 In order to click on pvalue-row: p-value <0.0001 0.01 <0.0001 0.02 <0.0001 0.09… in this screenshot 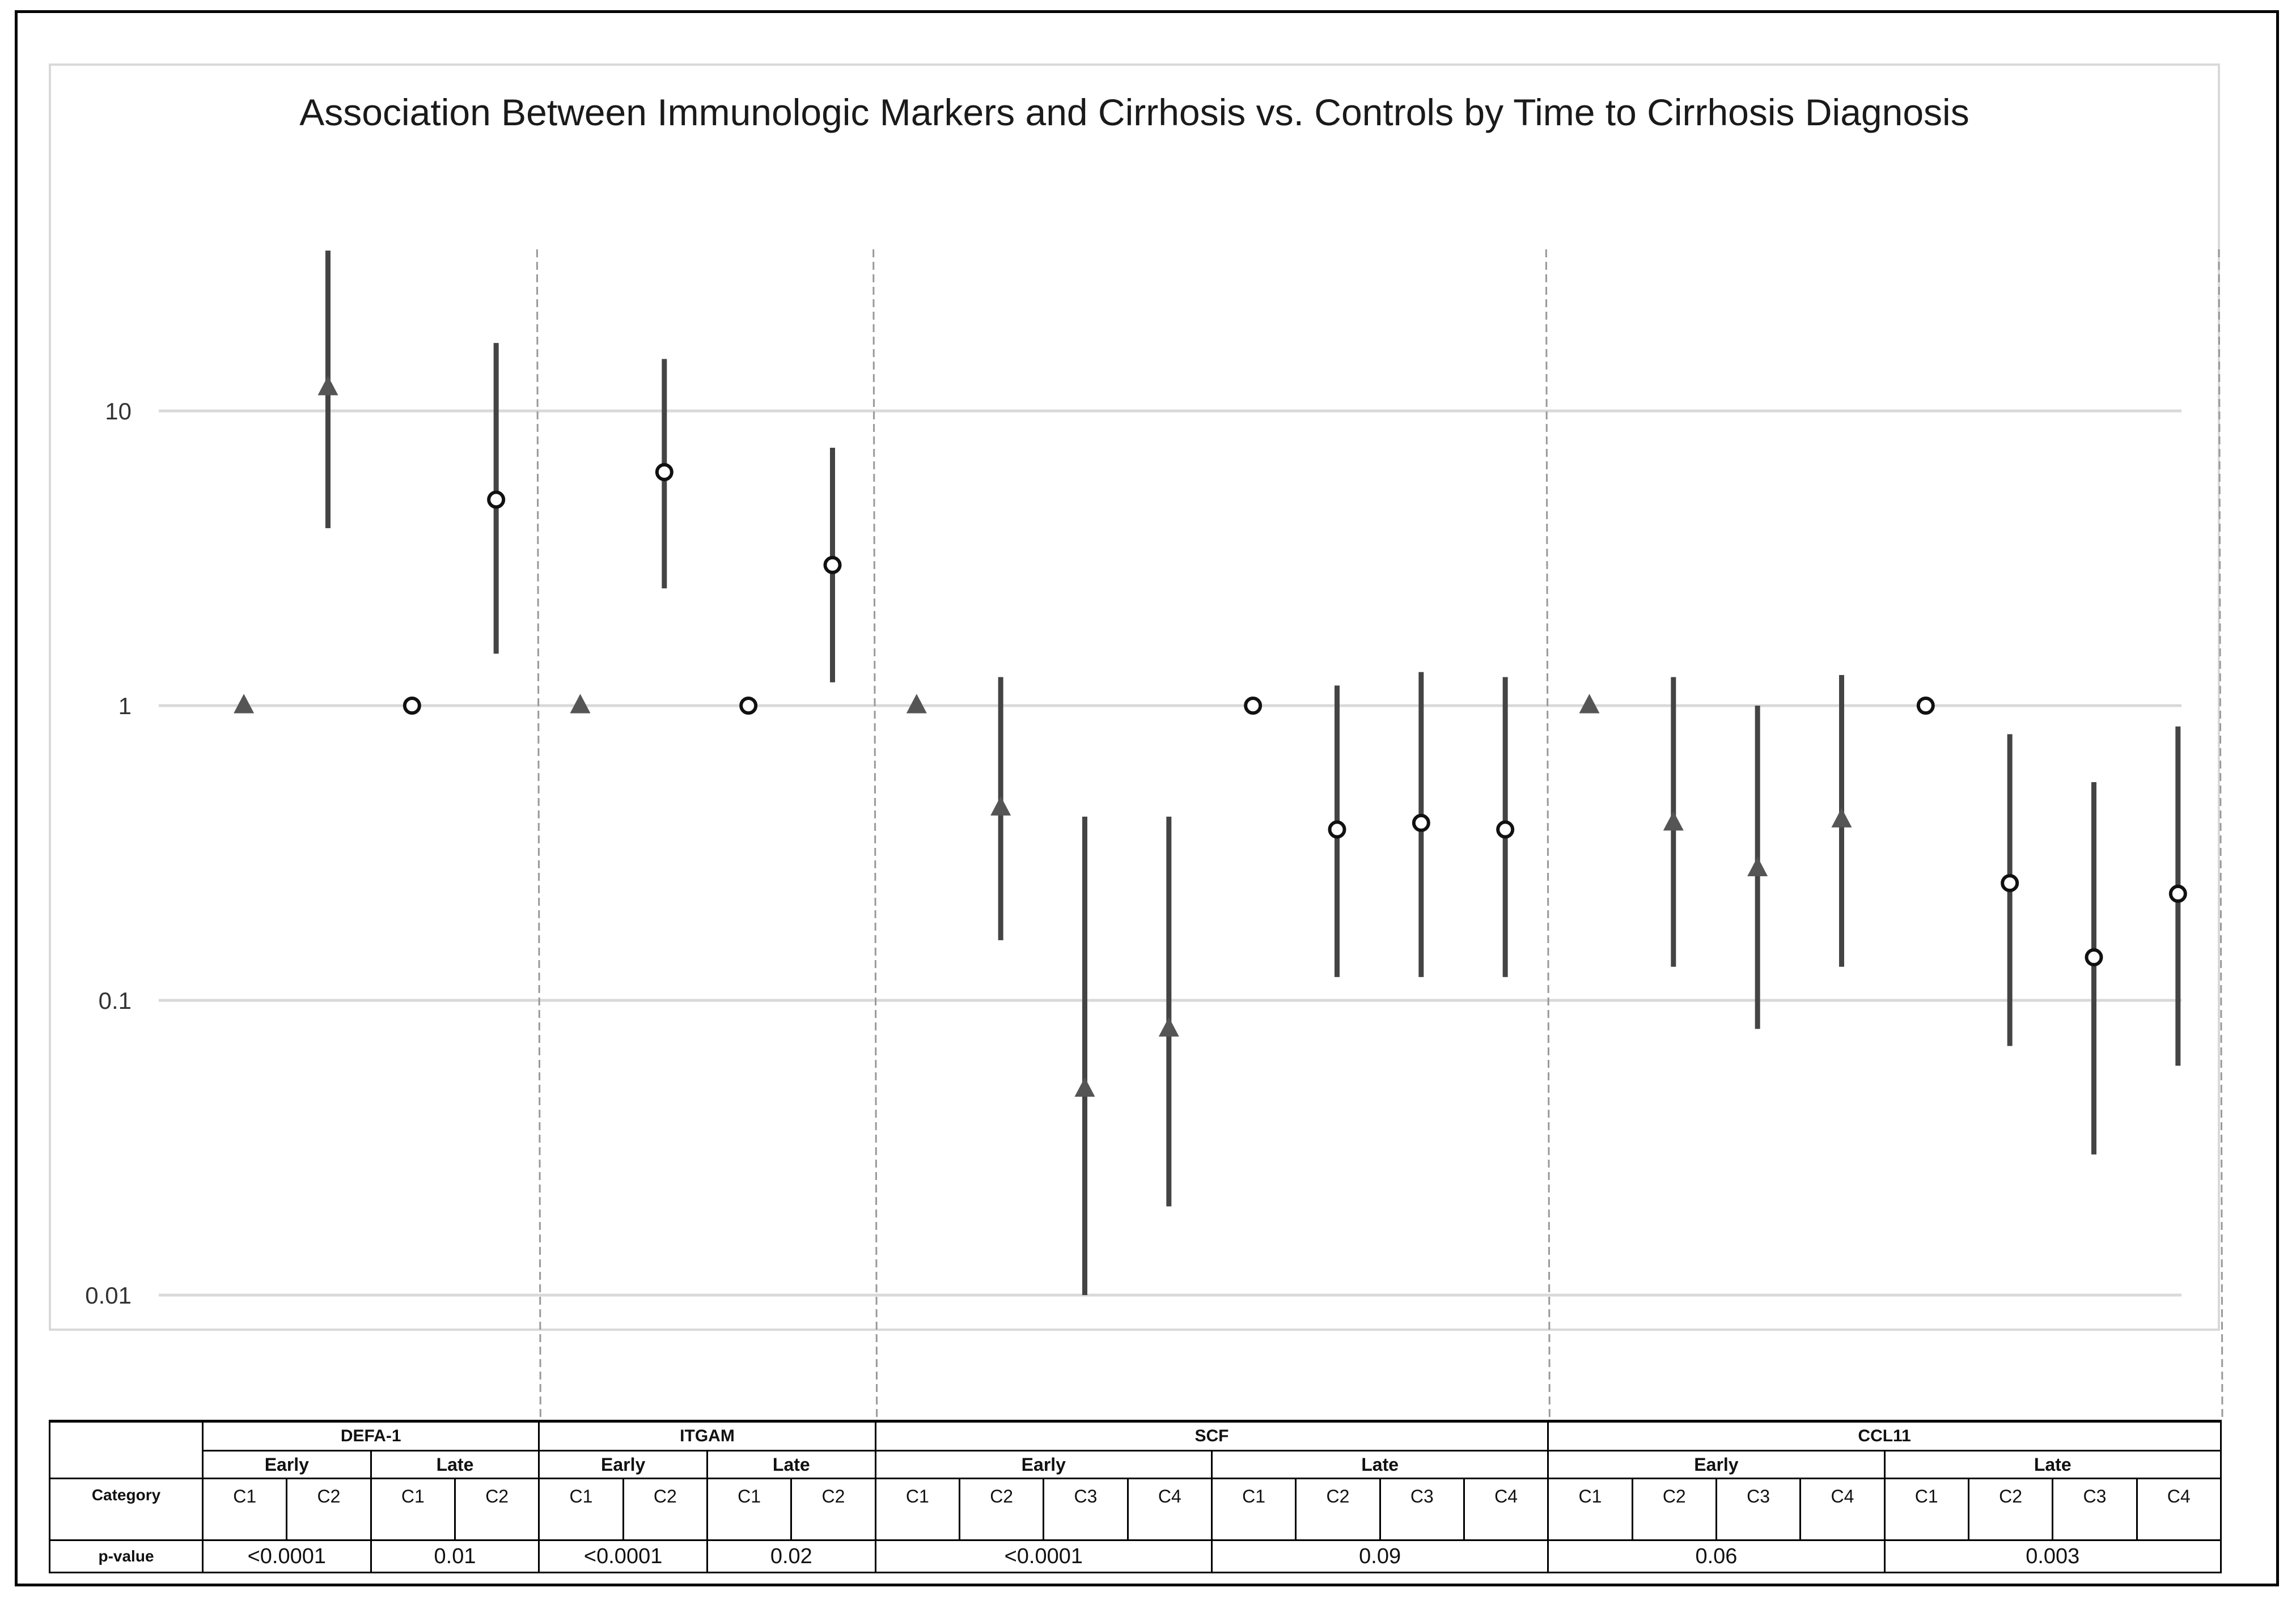, I will do `click(1135, 1556)`.